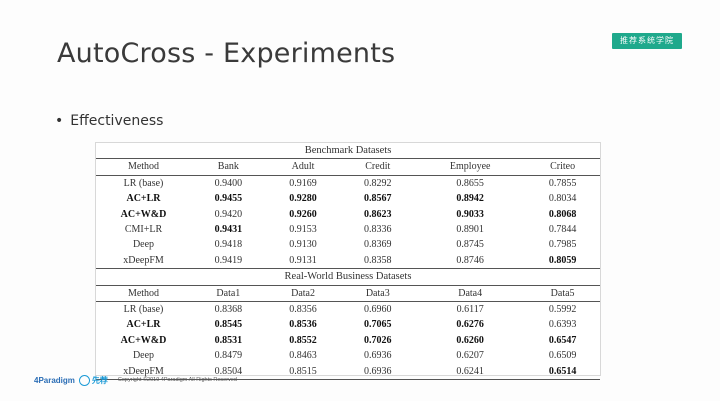 This screenshot has height=401, width=720. What do you see at coordinates (378, 260) in the screenshot?
I see `value-text: 0.8358` at bounding box center [378, 260].